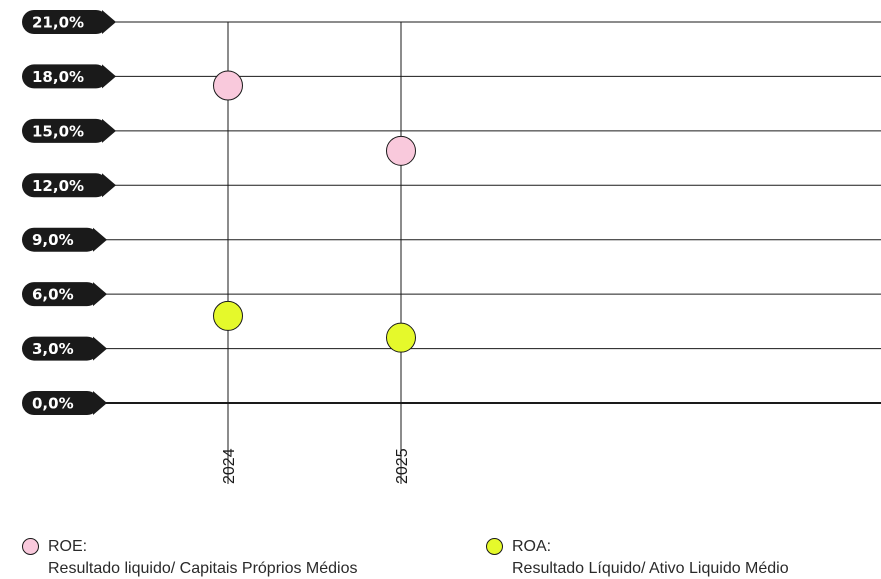 This screenshot has height=579, width=881. What do you see at coordinates (314, 211) in the screenshot?
I see `data-points` at bounding box center [314, 211].